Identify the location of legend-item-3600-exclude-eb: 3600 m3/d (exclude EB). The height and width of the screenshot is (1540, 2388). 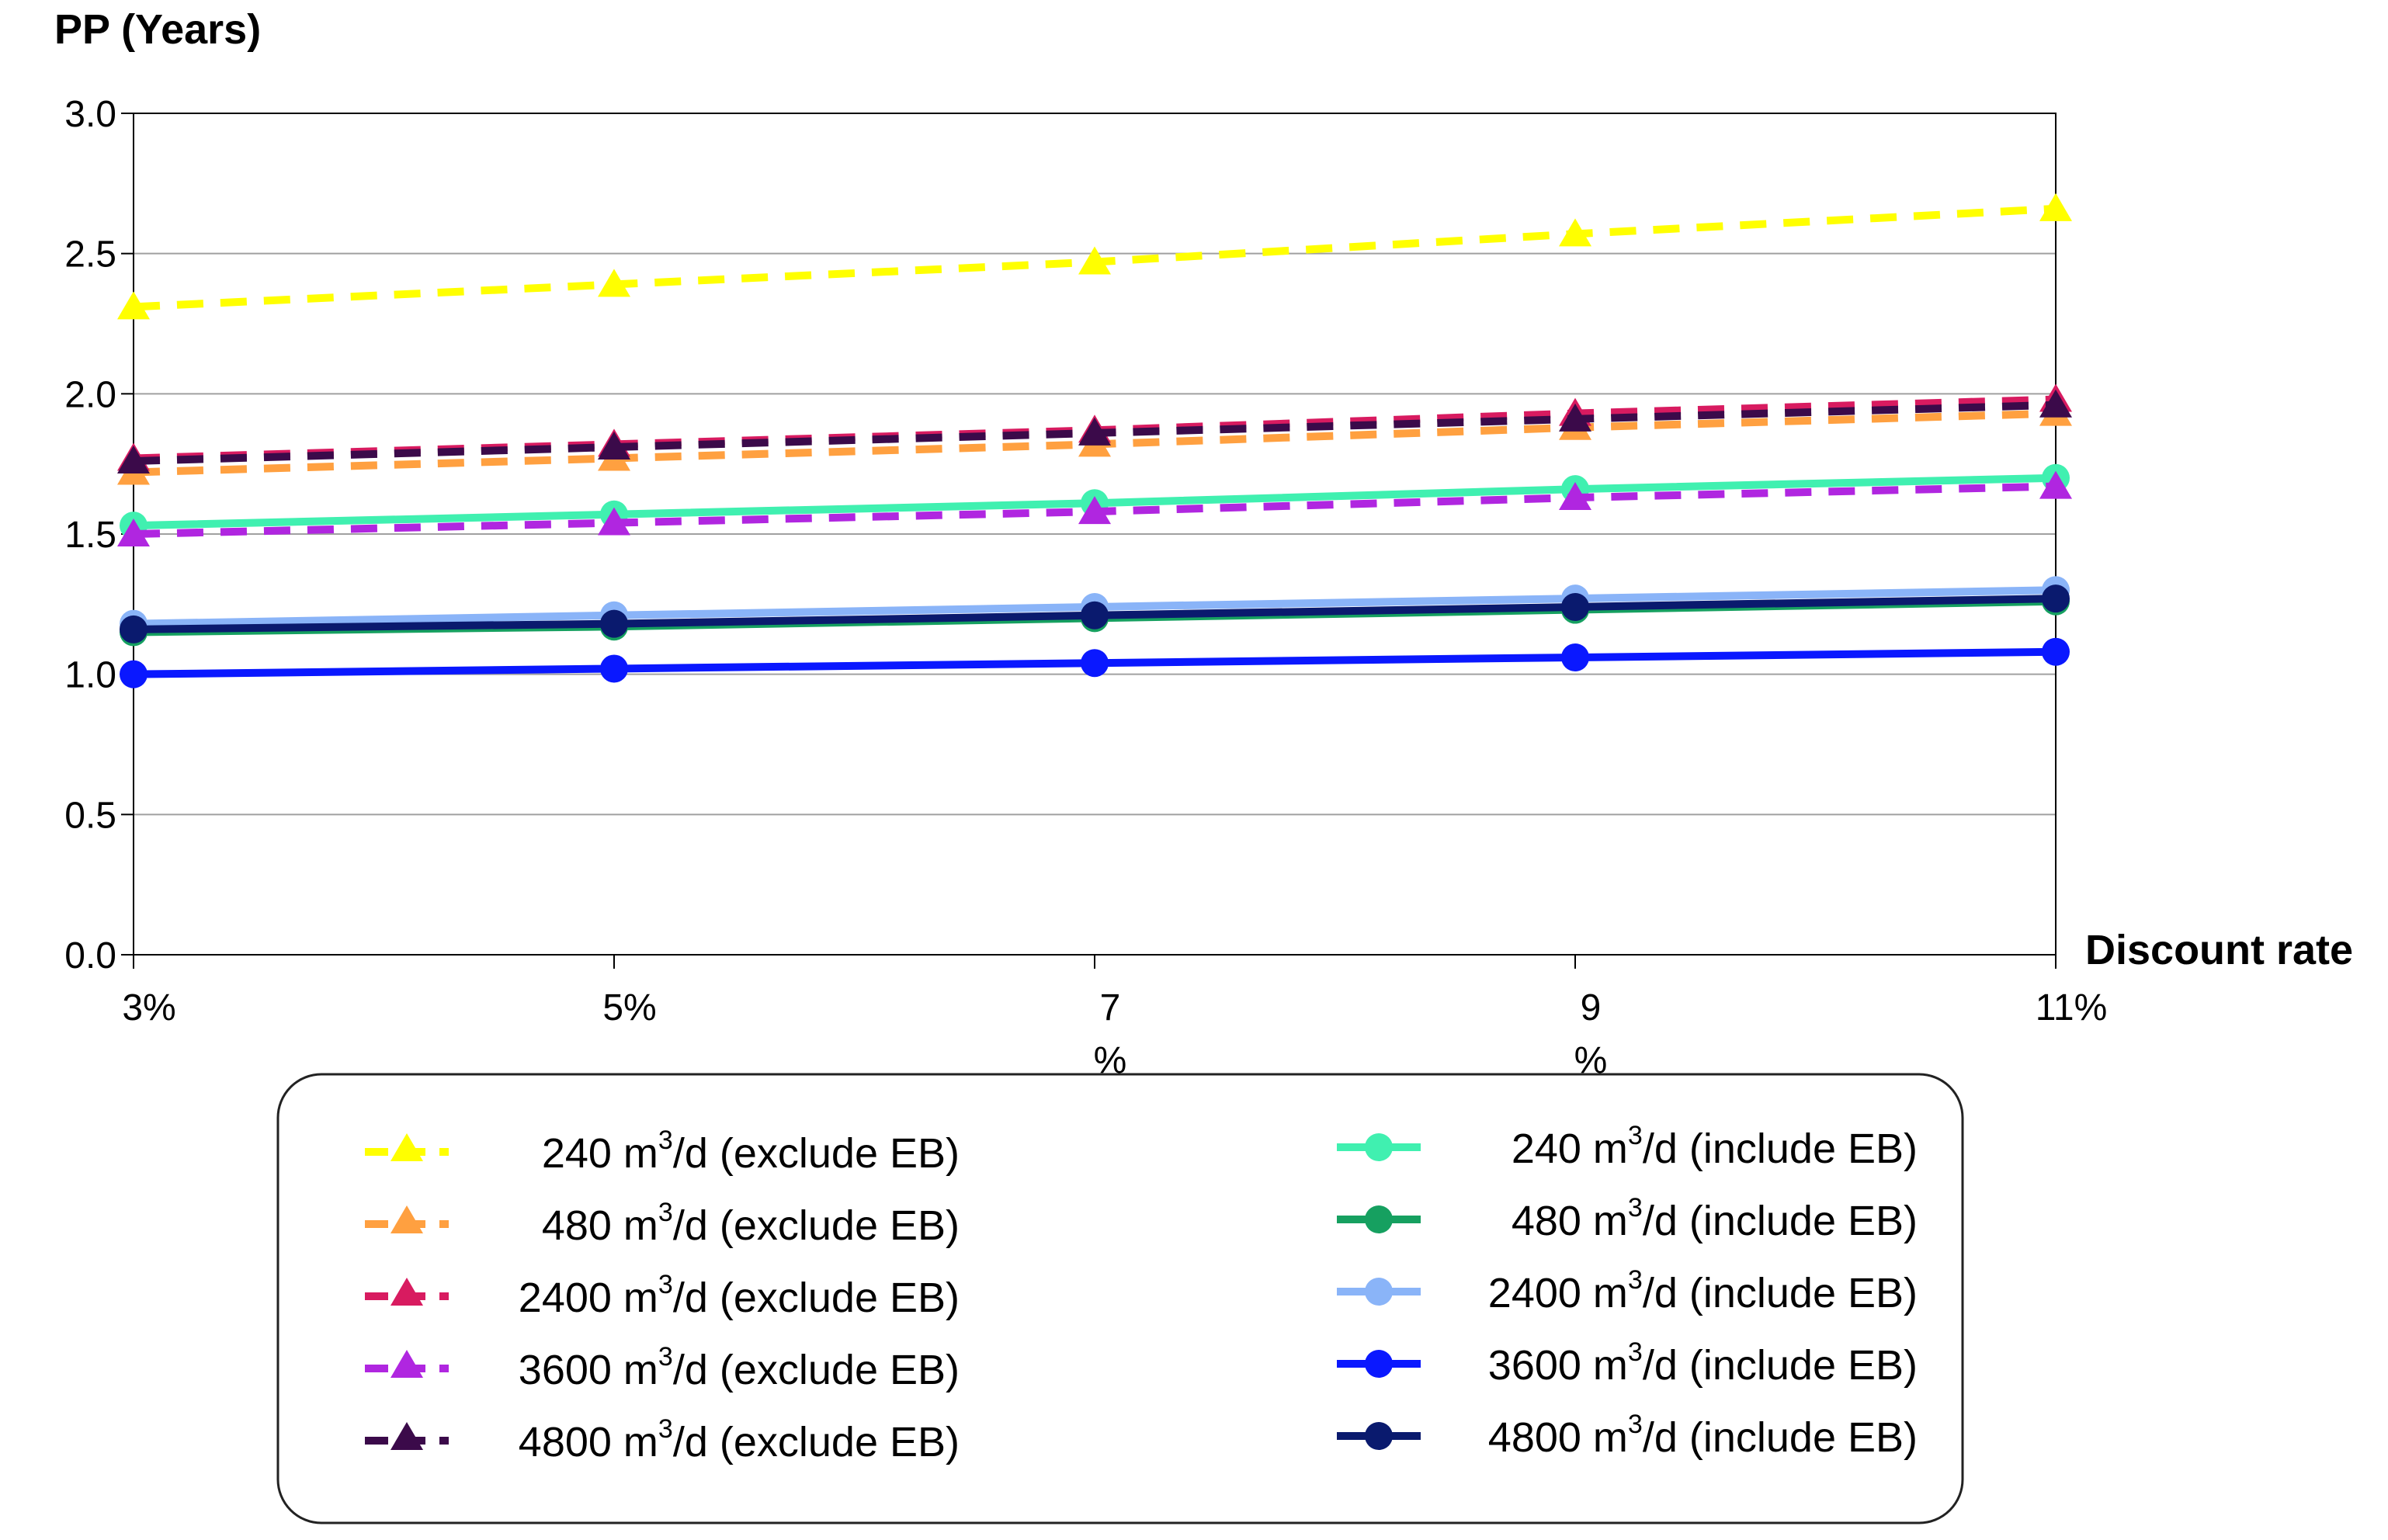
(663, 1367).